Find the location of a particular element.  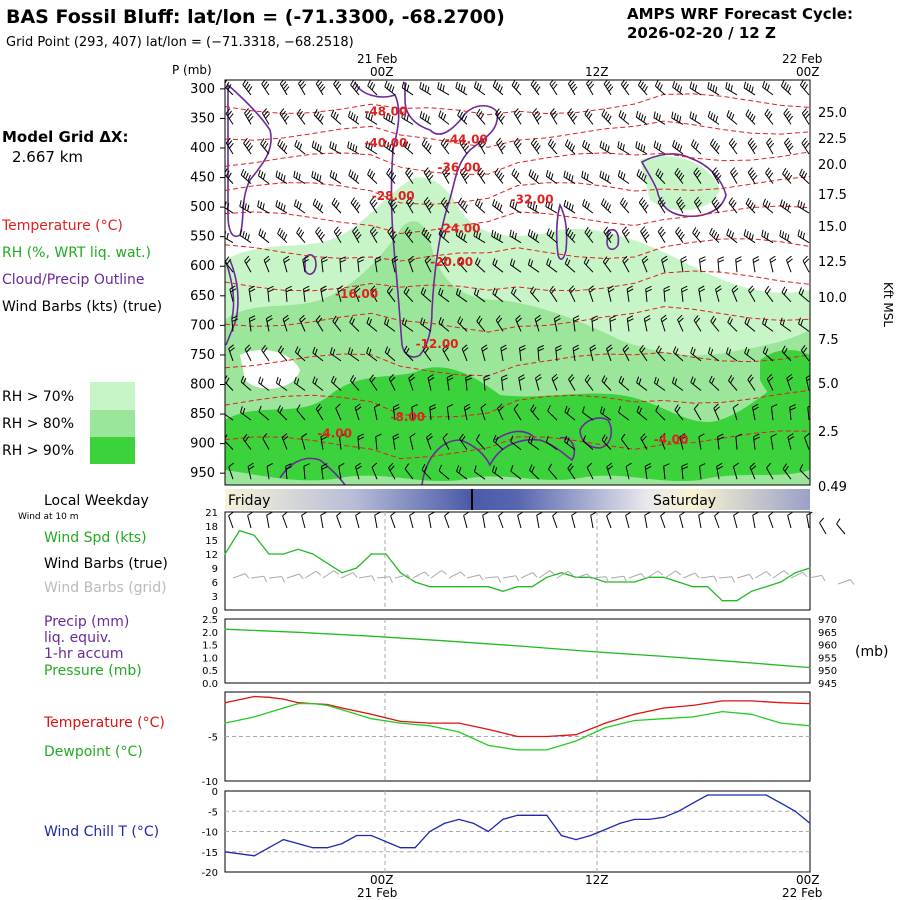

kft-tick-label: 7.5 is located at coordinates (828, 340).